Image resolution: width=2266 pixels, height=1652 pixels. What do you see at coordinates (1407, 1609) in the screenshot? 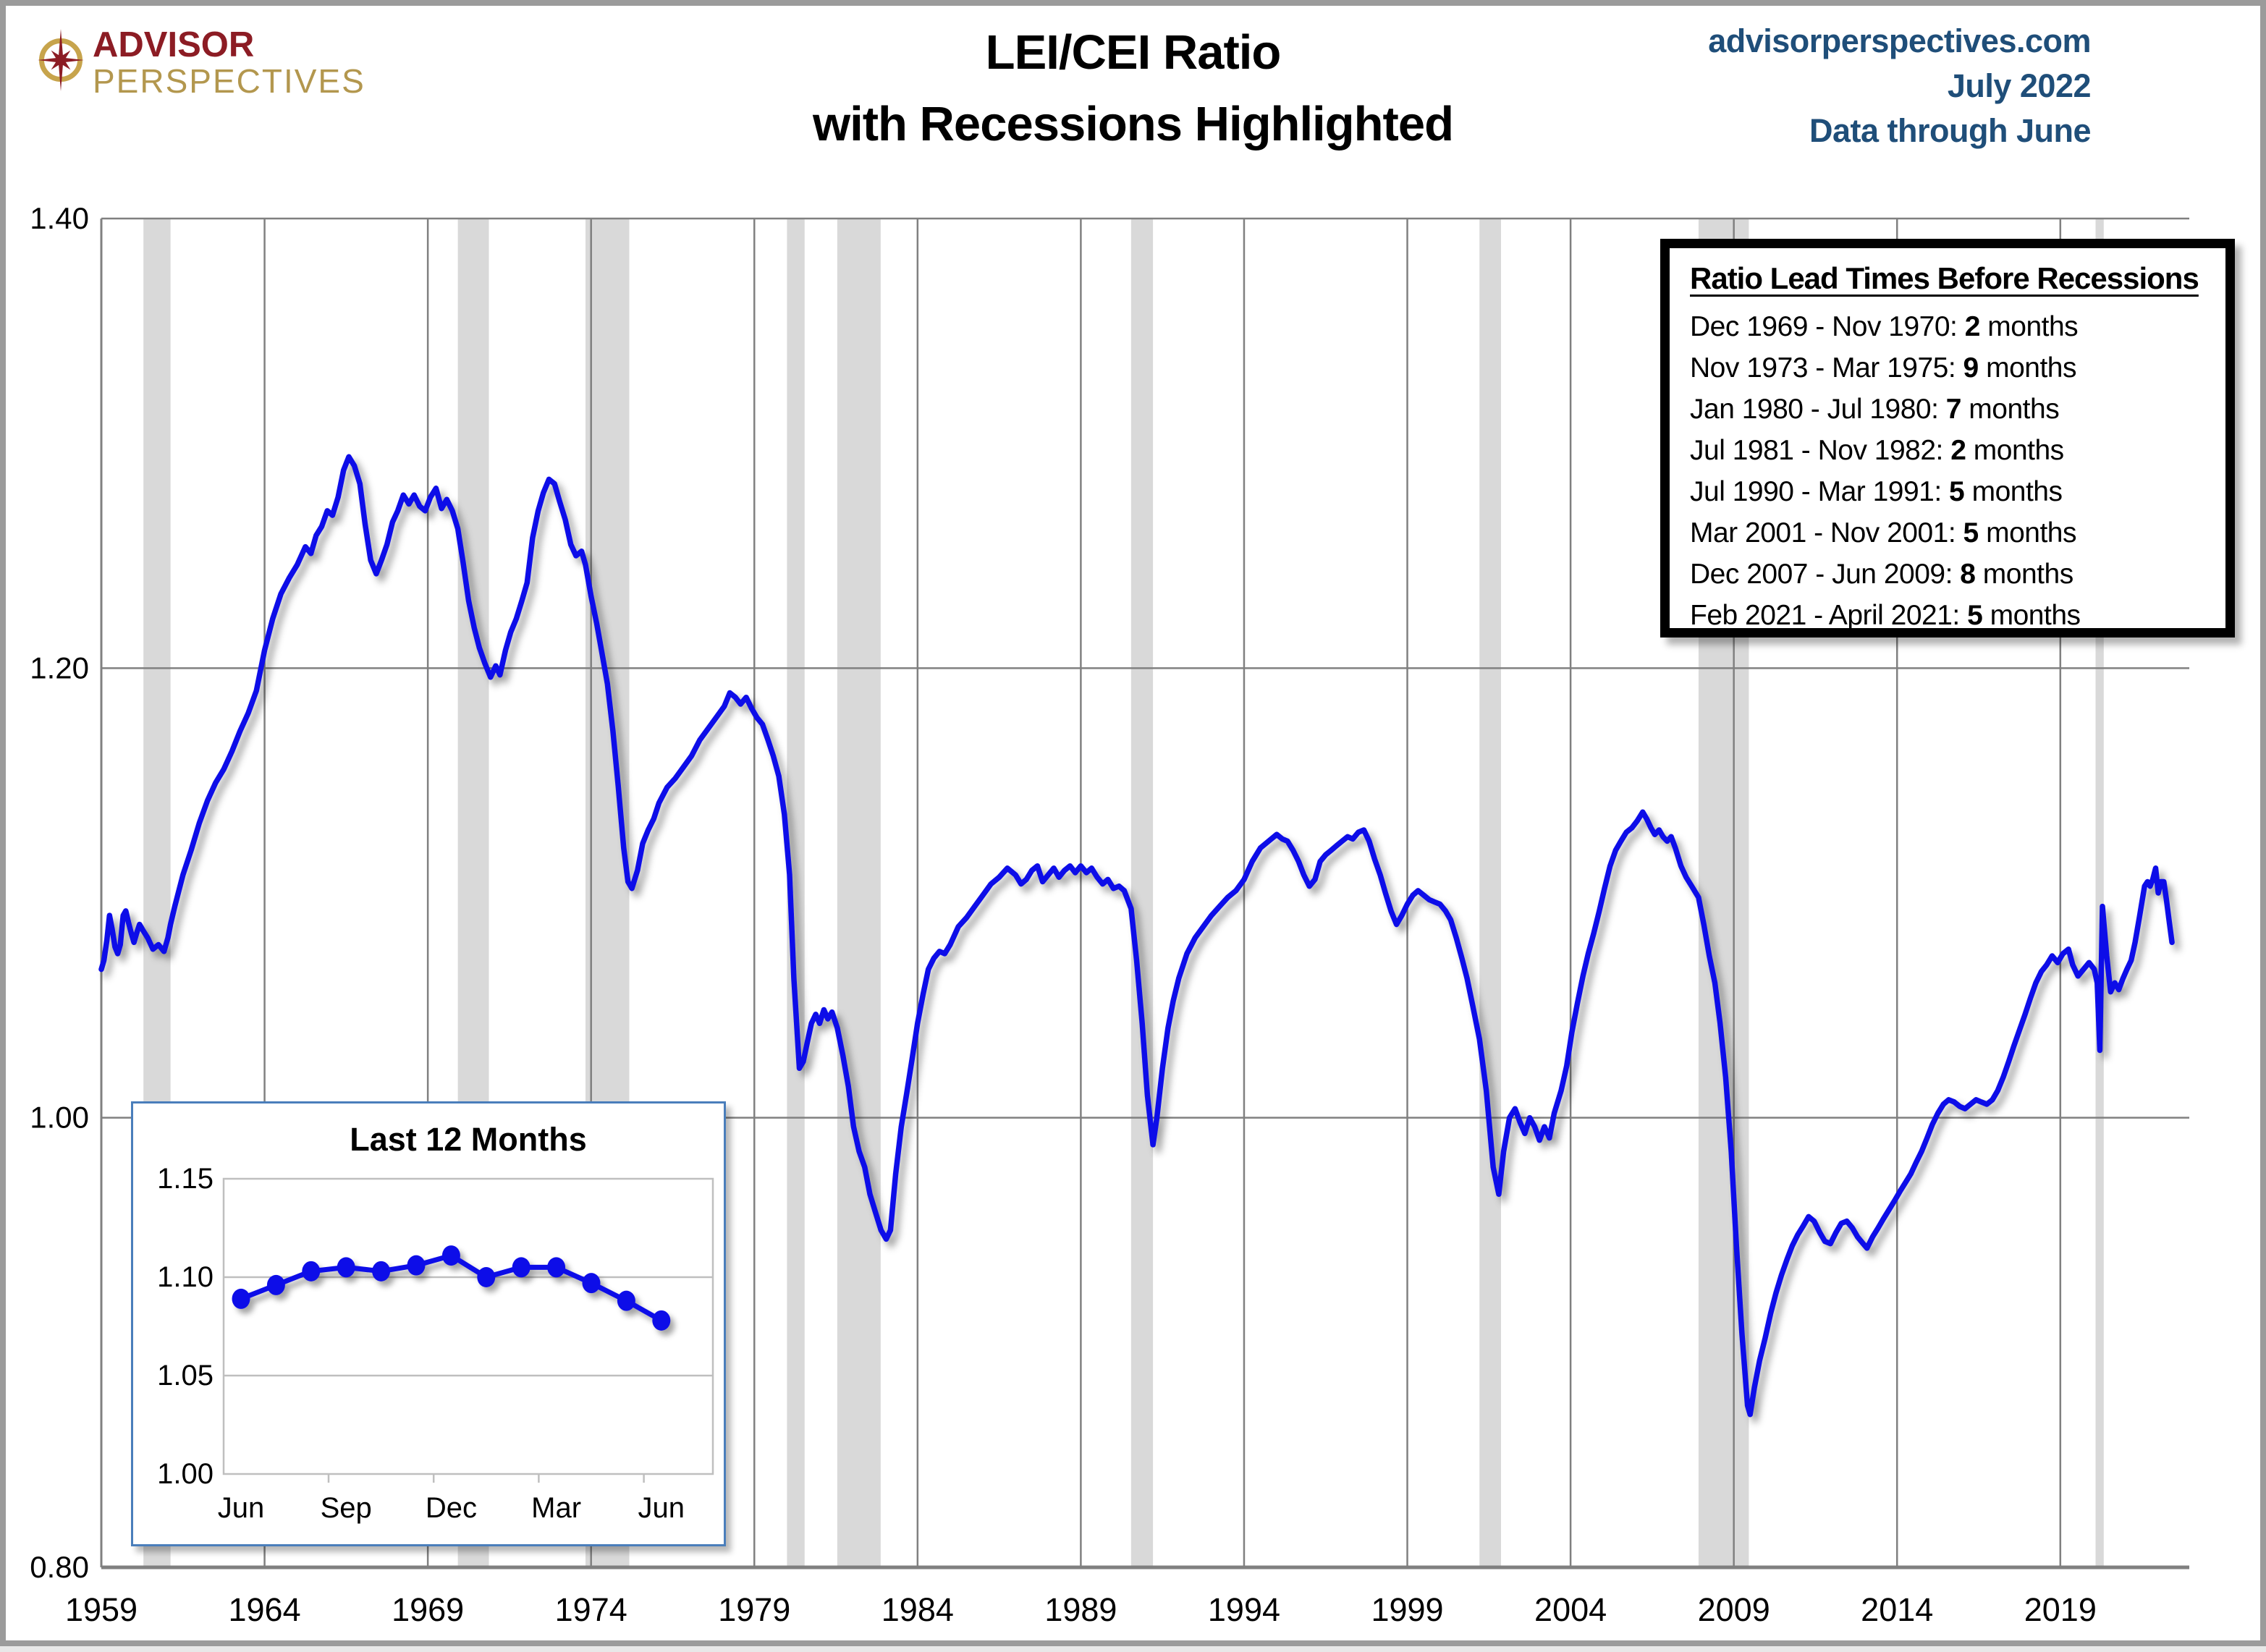
I see `x-axis-label: 1999` at bounding box center [1407, 1609].